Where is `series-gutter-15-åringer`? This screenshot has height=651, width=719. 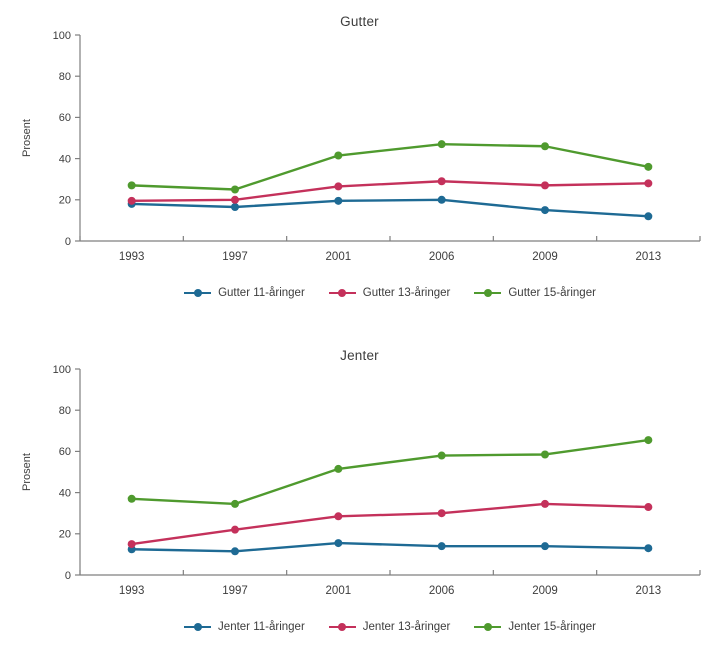
series-gutter-15-åringer is located at coordinates (390, 167).